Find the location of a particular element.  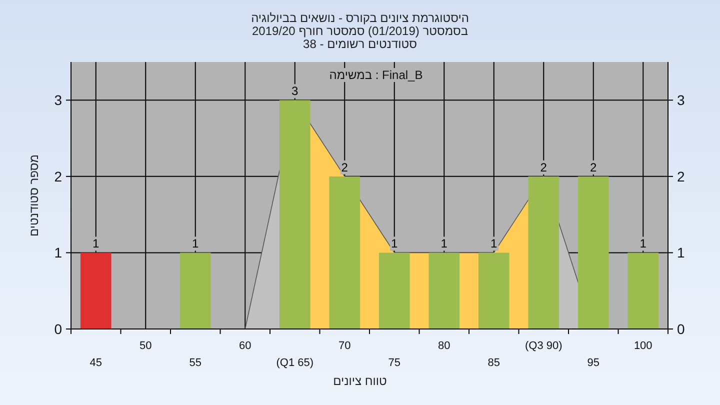

y-tick-label: 1 is located at coordinates (58, 252).